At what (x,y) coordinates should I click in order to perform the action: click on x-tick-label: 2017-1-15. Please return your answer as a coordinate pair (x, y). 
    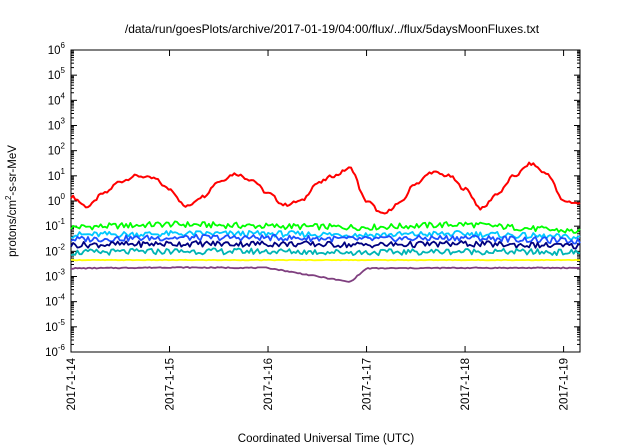
    Looking at the image, I should click on (171, 384).